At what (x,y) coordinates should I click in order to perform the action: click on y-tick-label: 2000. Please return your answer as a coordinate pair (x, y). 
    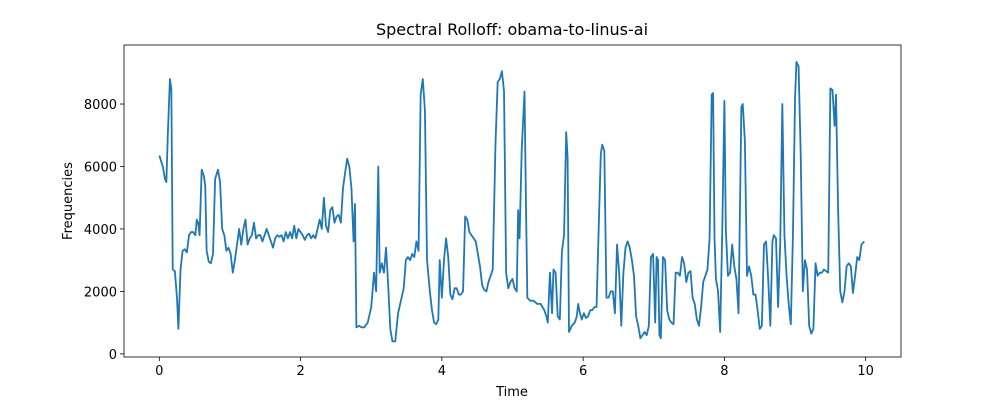
    Looking at the image, I should click on (100, 292).